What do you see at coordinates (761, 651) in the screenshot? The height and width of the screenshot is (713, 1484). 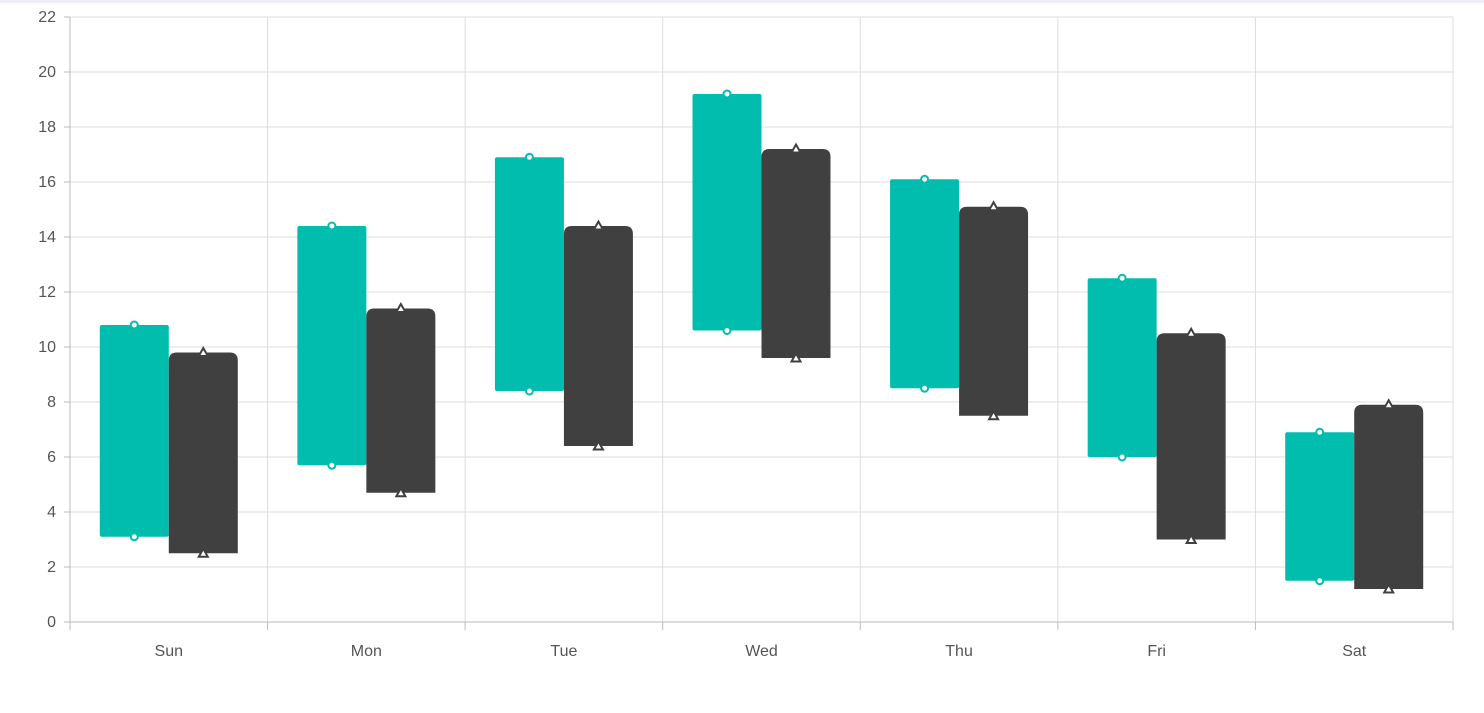 I see `x-tick-label: Wed` at bounding box center [761, 651].